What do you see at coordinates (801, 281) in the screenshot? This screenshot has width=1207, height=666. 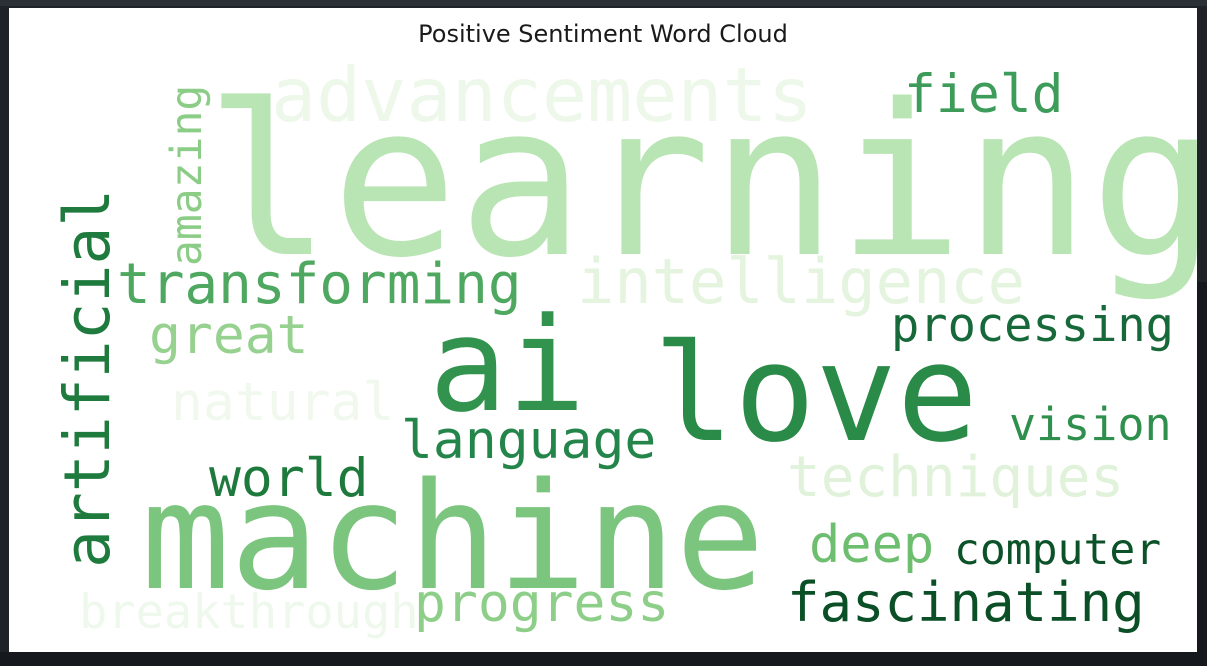 I see `word-intelligence: intelligence` at bounding box center [801, 281].